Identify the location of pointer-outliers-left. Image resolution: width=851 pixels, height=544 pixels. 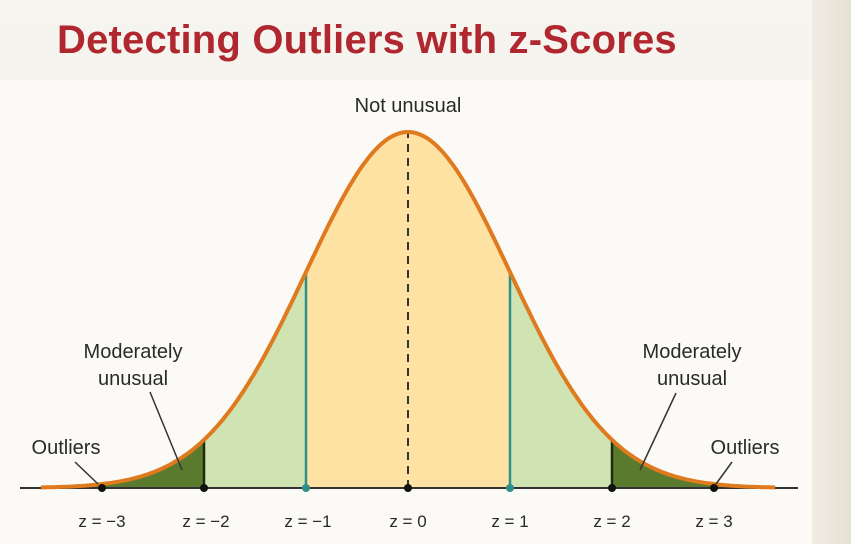
(86, 473).